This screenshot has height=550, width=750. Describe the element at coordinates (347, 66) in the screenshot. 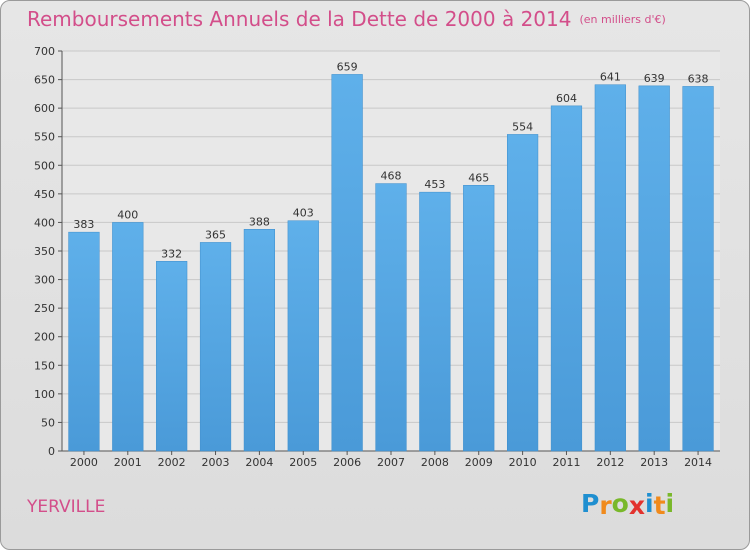

I see `bar-value-label: 659` at that location.